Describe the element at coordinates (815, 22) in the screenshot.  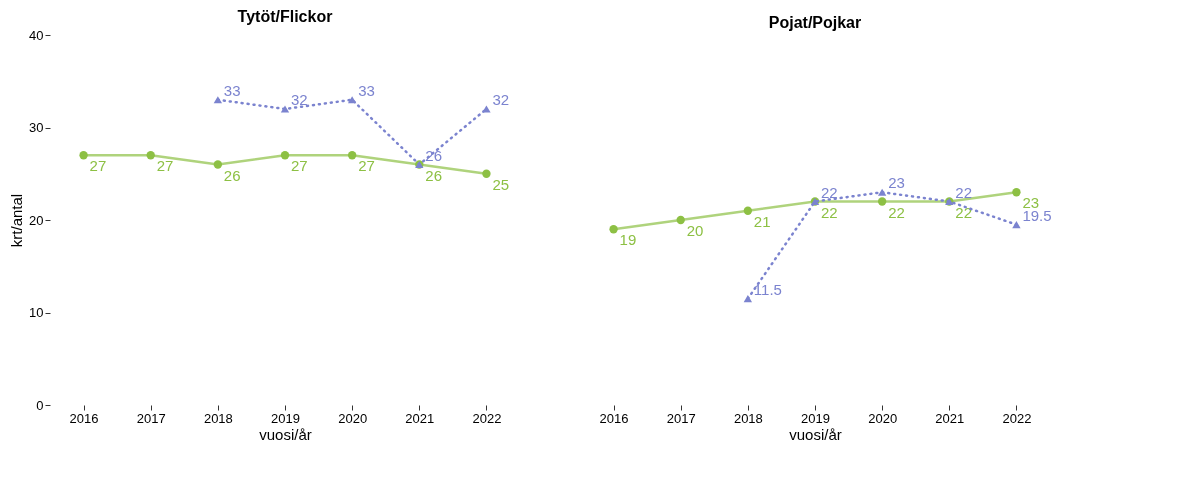
I see `chart-title: Pojat/Pojkar` at that location.